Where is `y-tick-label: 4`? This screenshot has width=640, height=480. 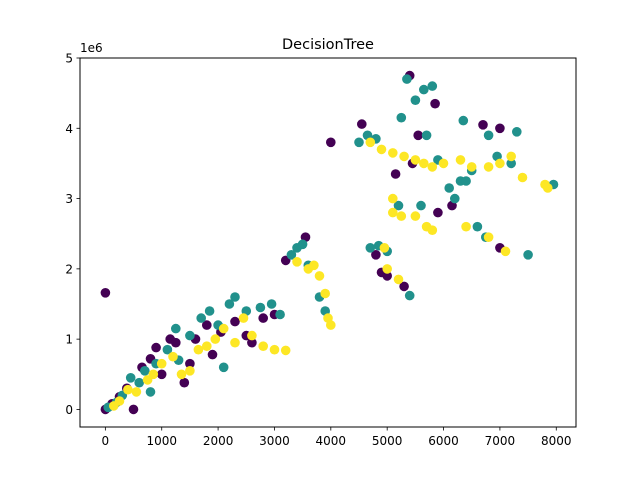 y-tick-label: 4 is located at coordinates (69, 129).